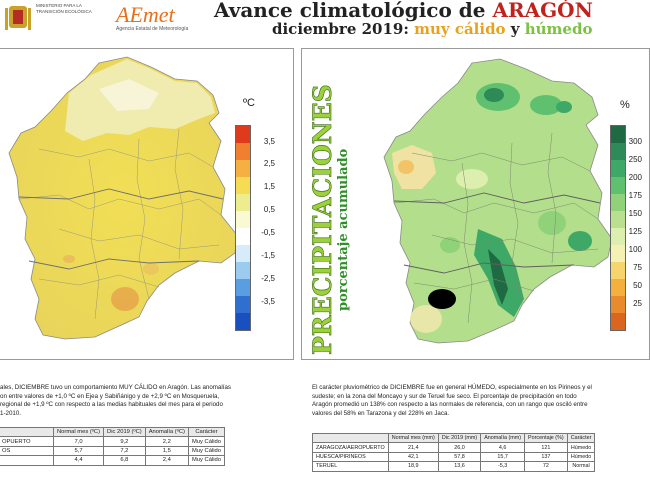 The image size is (650, 487). I want to click on scale-label: 0,5, so click(269, 209).